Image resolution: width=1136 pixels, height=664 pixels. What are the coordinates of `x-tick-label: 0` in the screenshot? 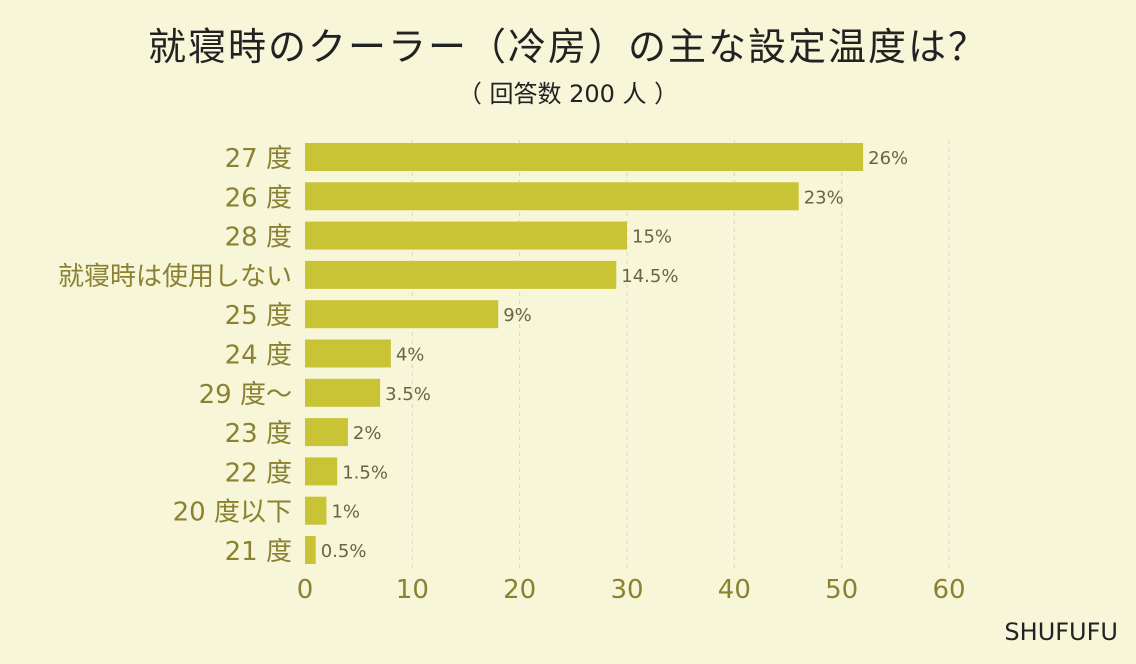 It's located at (305, 590).